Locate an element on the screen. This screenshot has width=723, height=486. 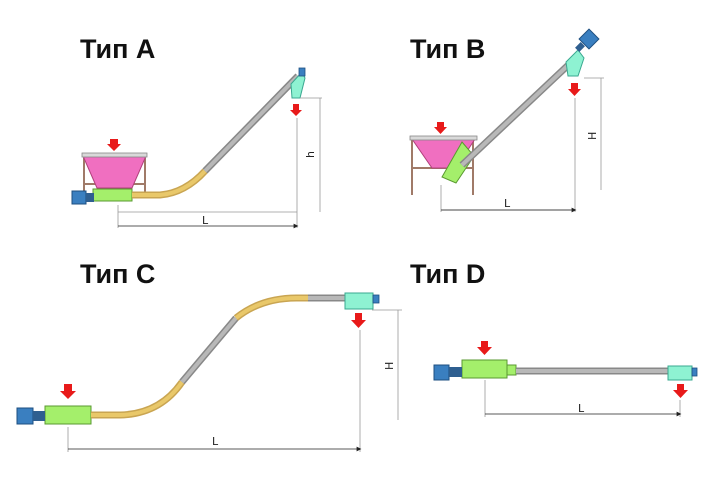
type-c-outlet-arrow is located at coordinates (358, 320).